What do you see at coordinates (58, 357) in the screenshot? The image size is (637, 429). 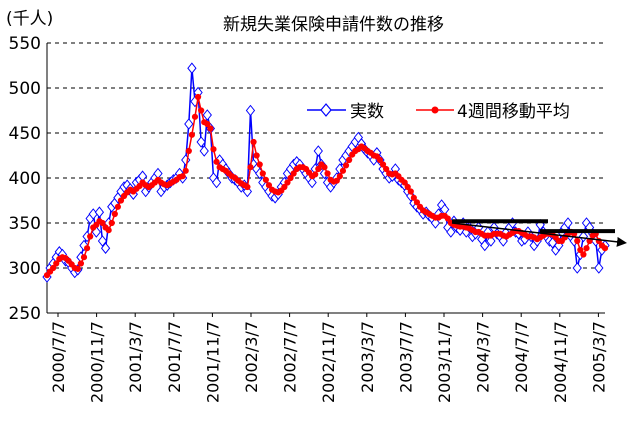 I see `x-tick-label: 2000/7/7` at bounding box center [58, 357].